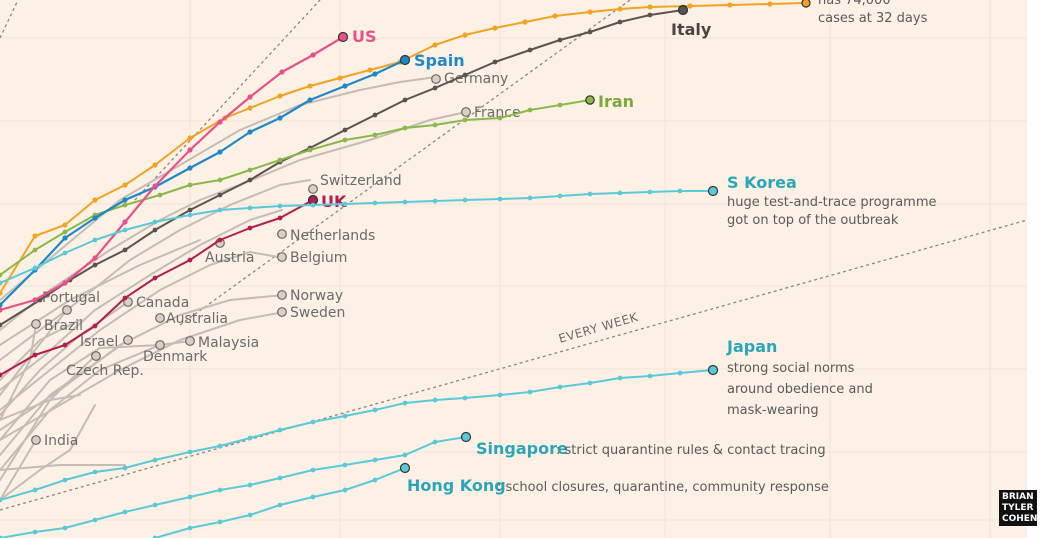 The height and width of the screenshot is (538, 1041). I want to click on series-label-skorea: S Korea, so click(762, 182).